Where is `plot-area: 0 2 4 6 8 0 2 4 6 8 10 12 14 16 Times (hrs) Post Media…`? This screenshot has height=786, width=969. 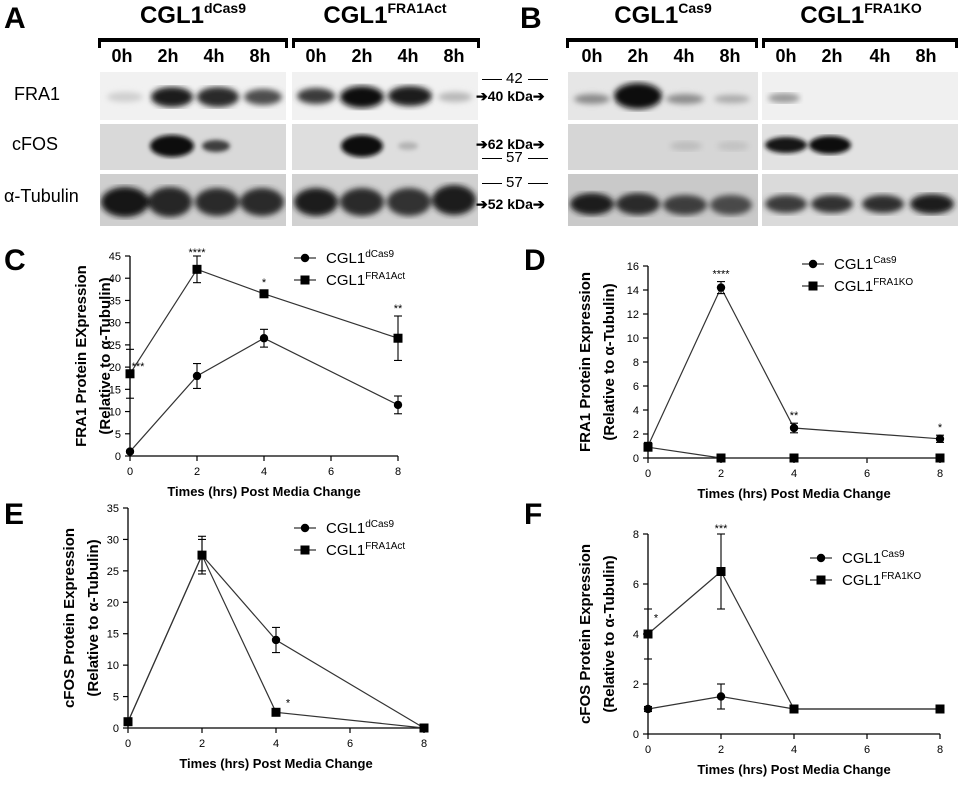 plot-area: 0 2 4 6 8 0 2 4 6 8 10 12 14 16 Times (hrs) Post Media… is located at coordinates (761, 378).